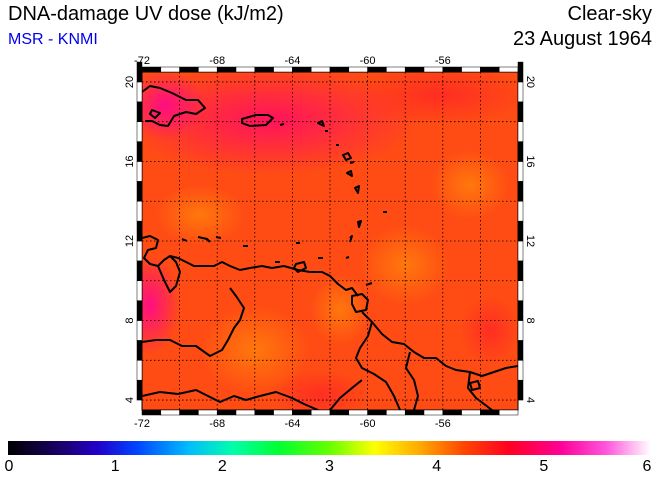  What do you see at coordinates (217, 61) in the screenshot?
I see `longitude-label: -68` at bounding box center [217, 61].